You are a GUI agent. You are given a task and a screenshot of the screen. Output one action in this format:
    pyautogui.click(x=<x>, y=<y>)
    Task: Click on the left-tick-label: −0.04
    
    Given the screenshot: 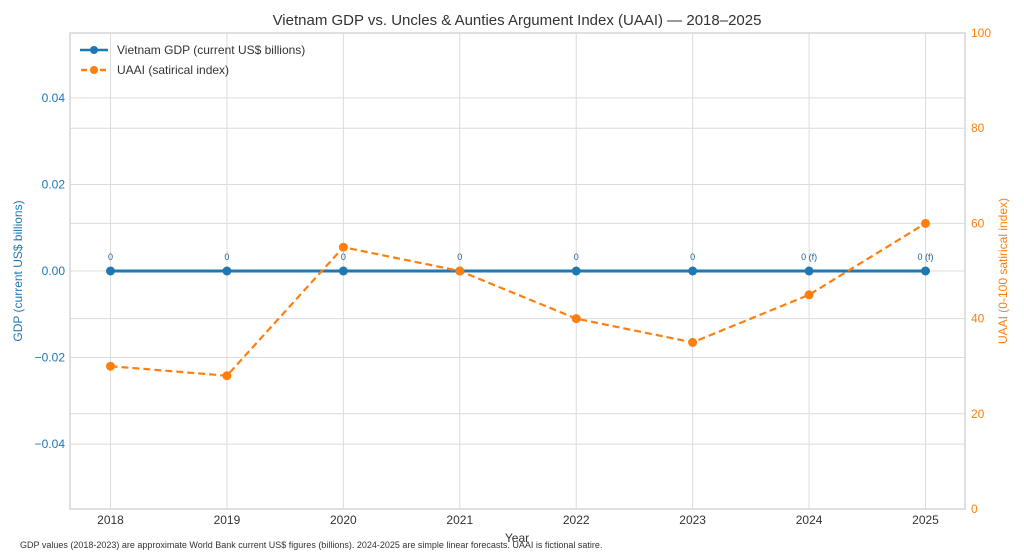 What is the action you would take?
    pyautogui.click(x=50, y=444)
    